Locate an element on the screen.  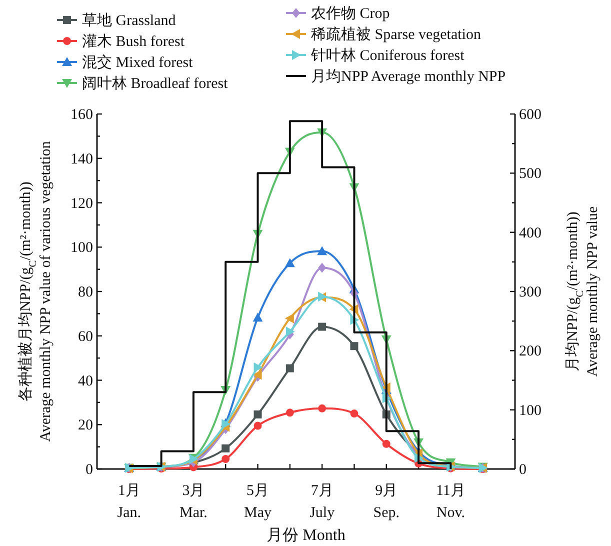
y2-tick-label: 200 is located at coordinates (530, 352).